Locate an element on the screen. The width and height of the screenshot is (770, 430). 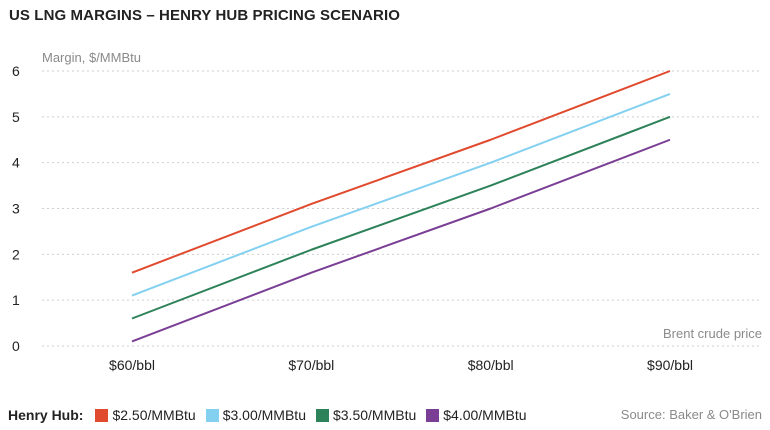
y-axis-label: Margin, $/MMBtu is located at coordinates (91, 57).